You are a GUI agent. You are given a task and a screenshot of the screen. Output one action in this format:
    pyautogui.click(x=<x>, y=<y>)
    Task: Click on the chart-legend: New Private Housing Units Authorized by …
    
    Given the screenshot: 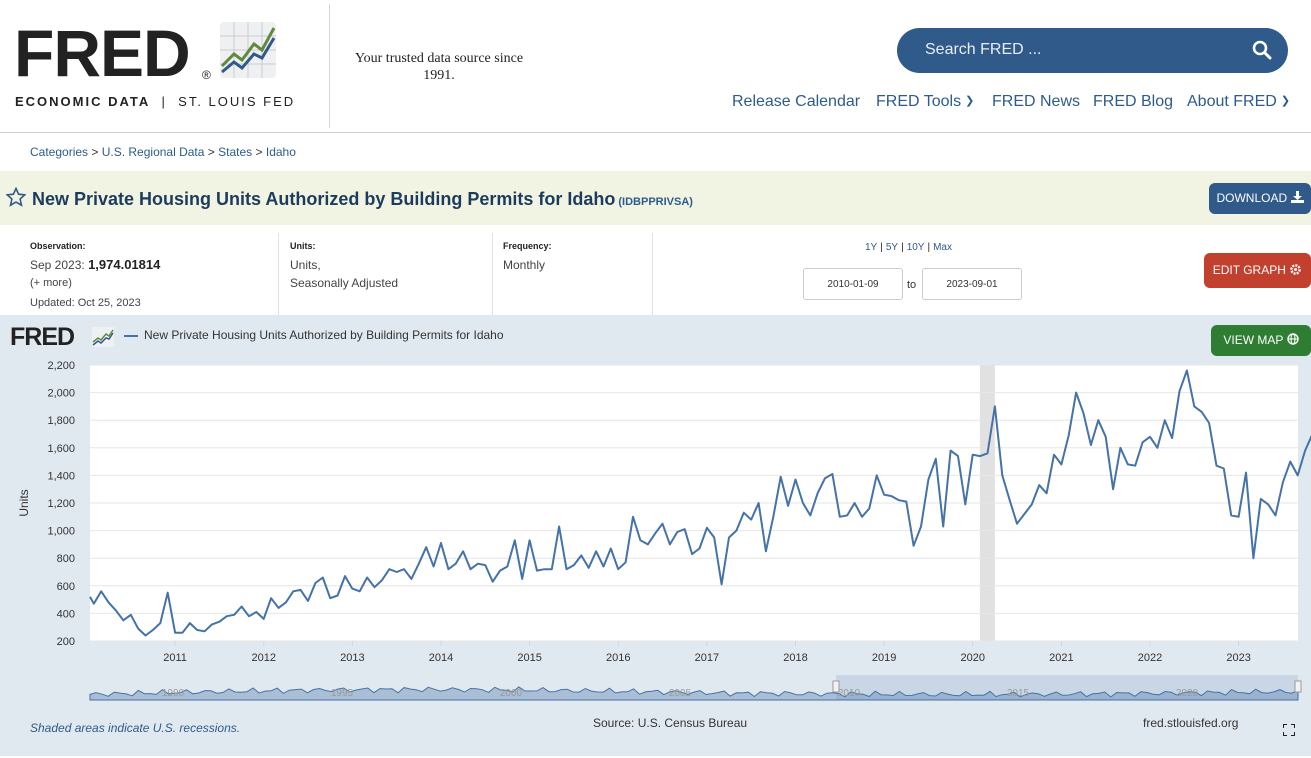 What is the action you would take?
    pyautogui.click(x=314, y=335)
    